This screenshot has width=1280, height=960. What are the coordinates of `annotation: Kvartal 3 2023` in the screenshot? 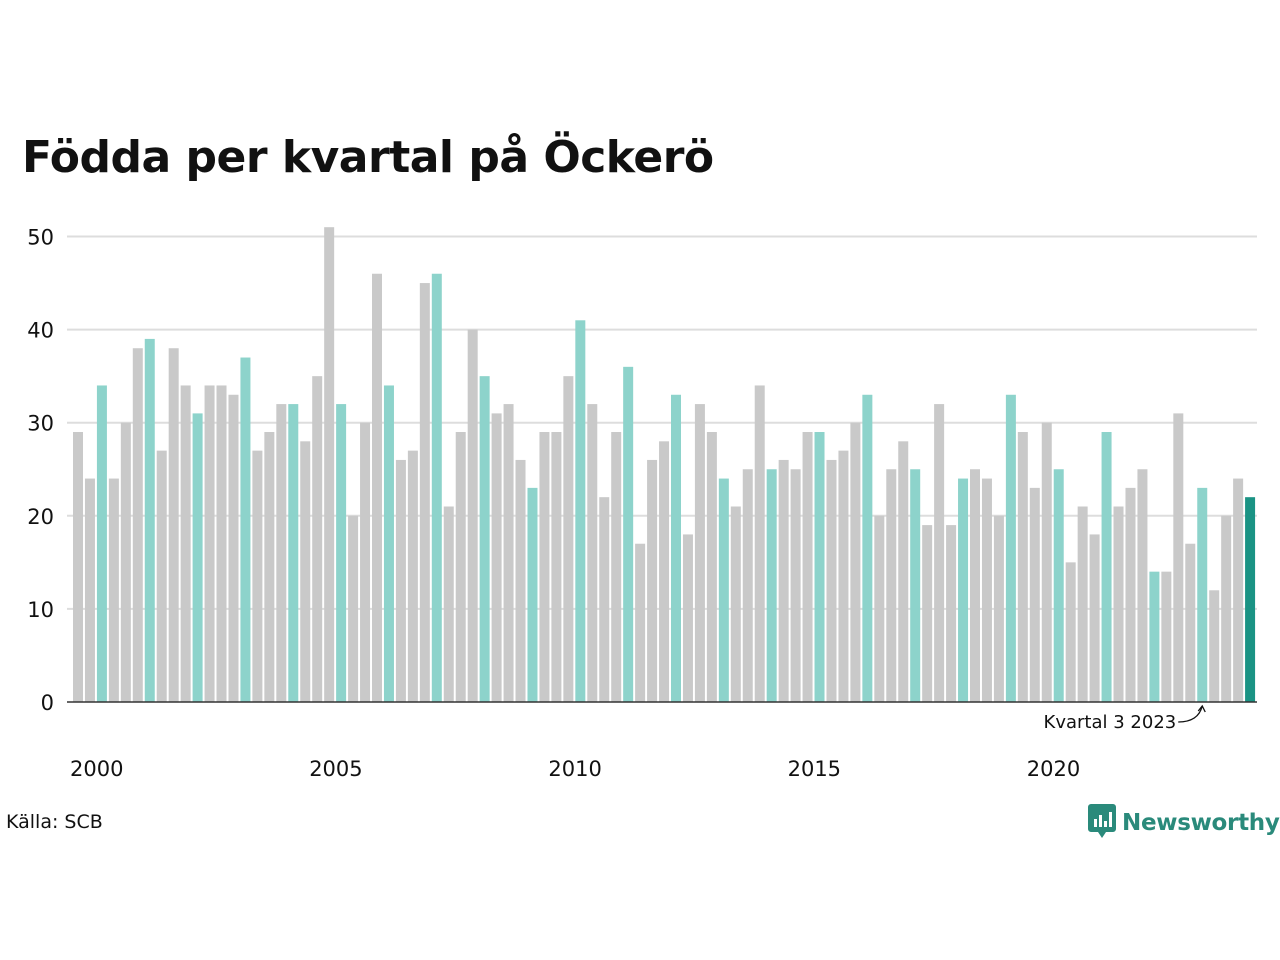 It's located at (1125, 718).